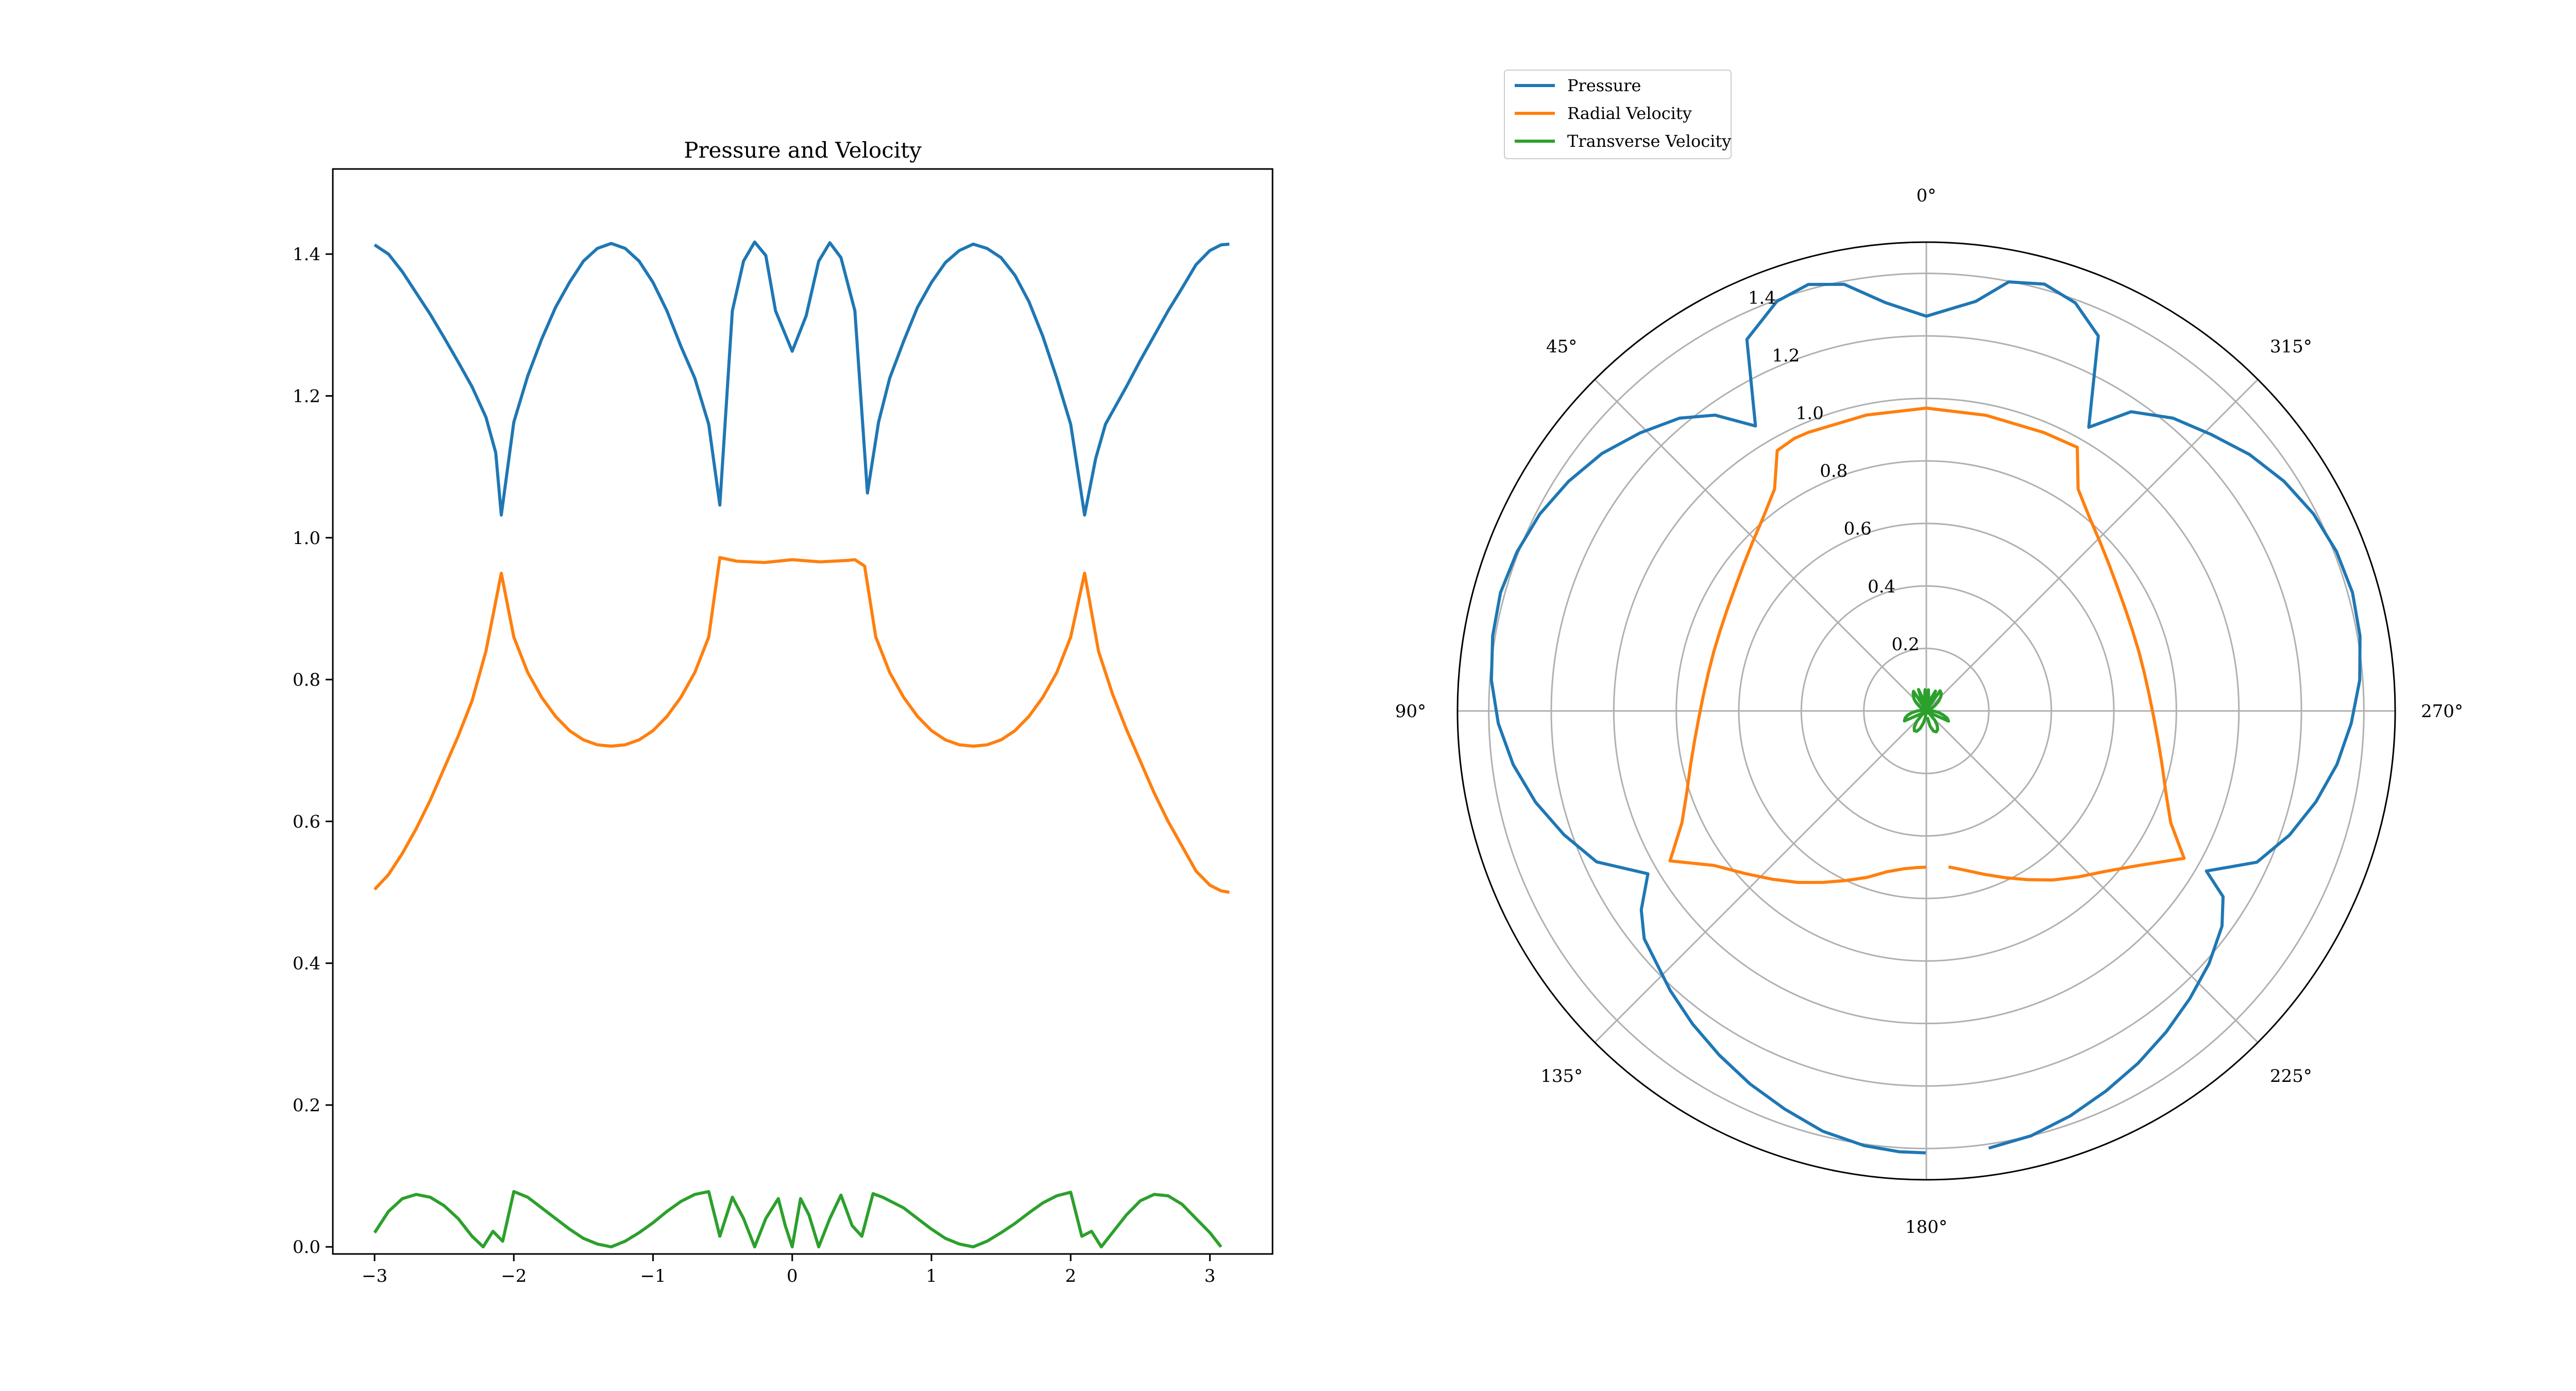  Describe the element at coordinates (803, 150) in the screenshot. I see `chart-title: Pressure and Velocity` at that location.